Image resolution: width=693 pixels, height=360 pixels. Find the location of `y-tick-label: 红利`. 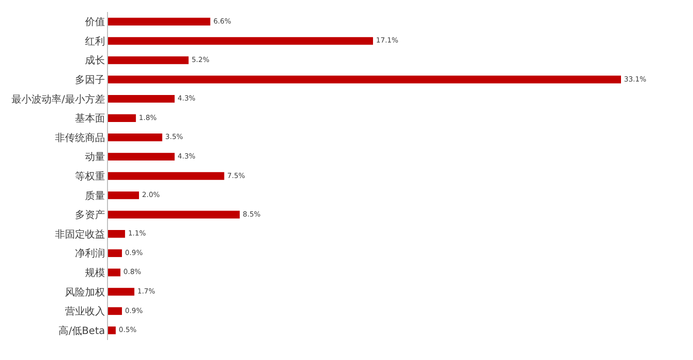

y-tick-label: 红利 is located at coordinates (95, 41).